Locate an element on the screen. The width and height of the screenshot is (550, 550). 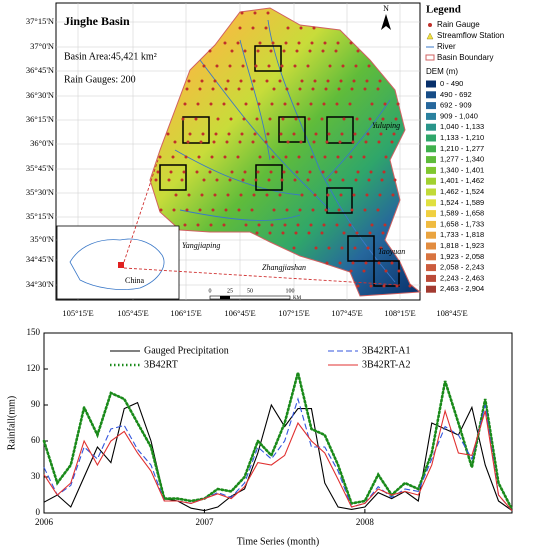
gauge-count: Rain Gauges: 200 is located at coordinates (100, 79).